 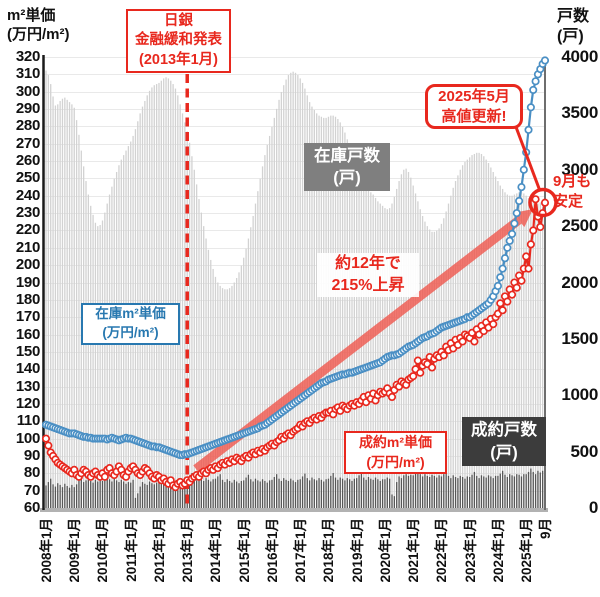 I want to click on y-right-tick-label: 1000, so click(x=579, y=395).